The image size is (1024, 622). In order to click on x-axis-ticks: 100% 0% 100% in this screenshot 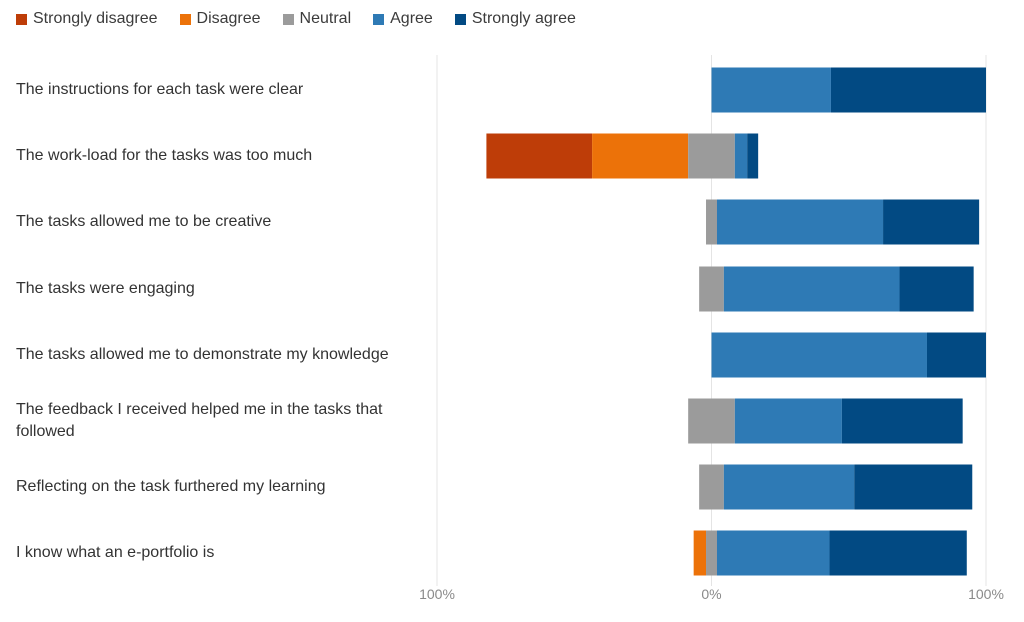, I will do `click(711, 594)`.